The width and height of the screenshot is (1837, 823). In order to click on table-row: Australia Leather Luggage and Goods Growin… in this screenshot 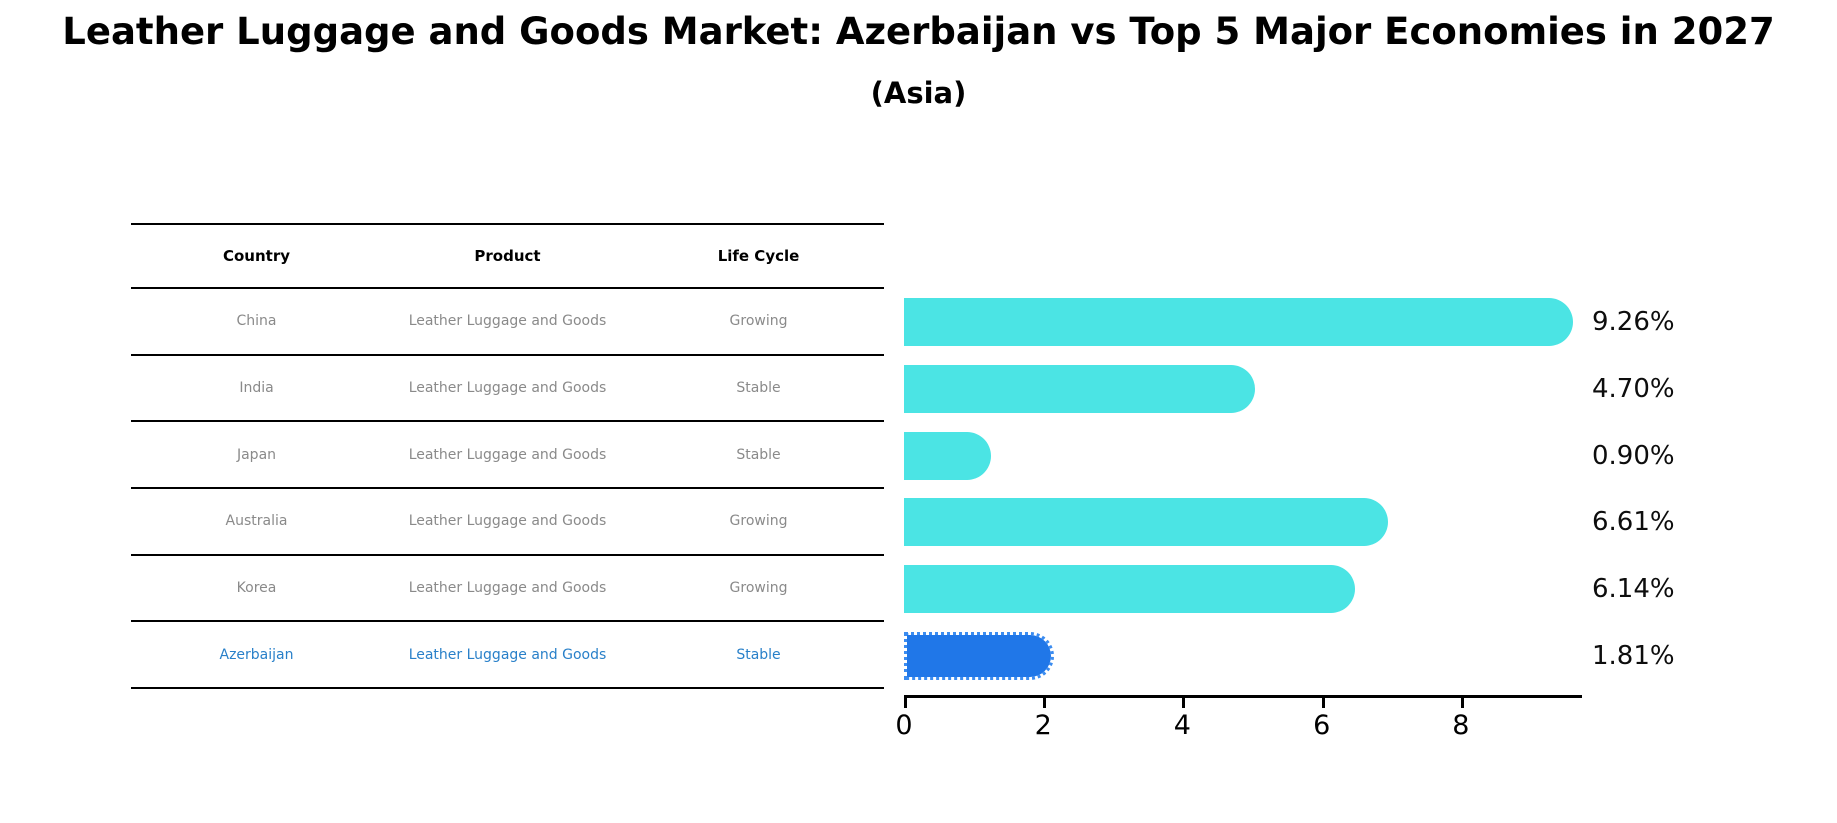, I will do `click(507, 522)`.